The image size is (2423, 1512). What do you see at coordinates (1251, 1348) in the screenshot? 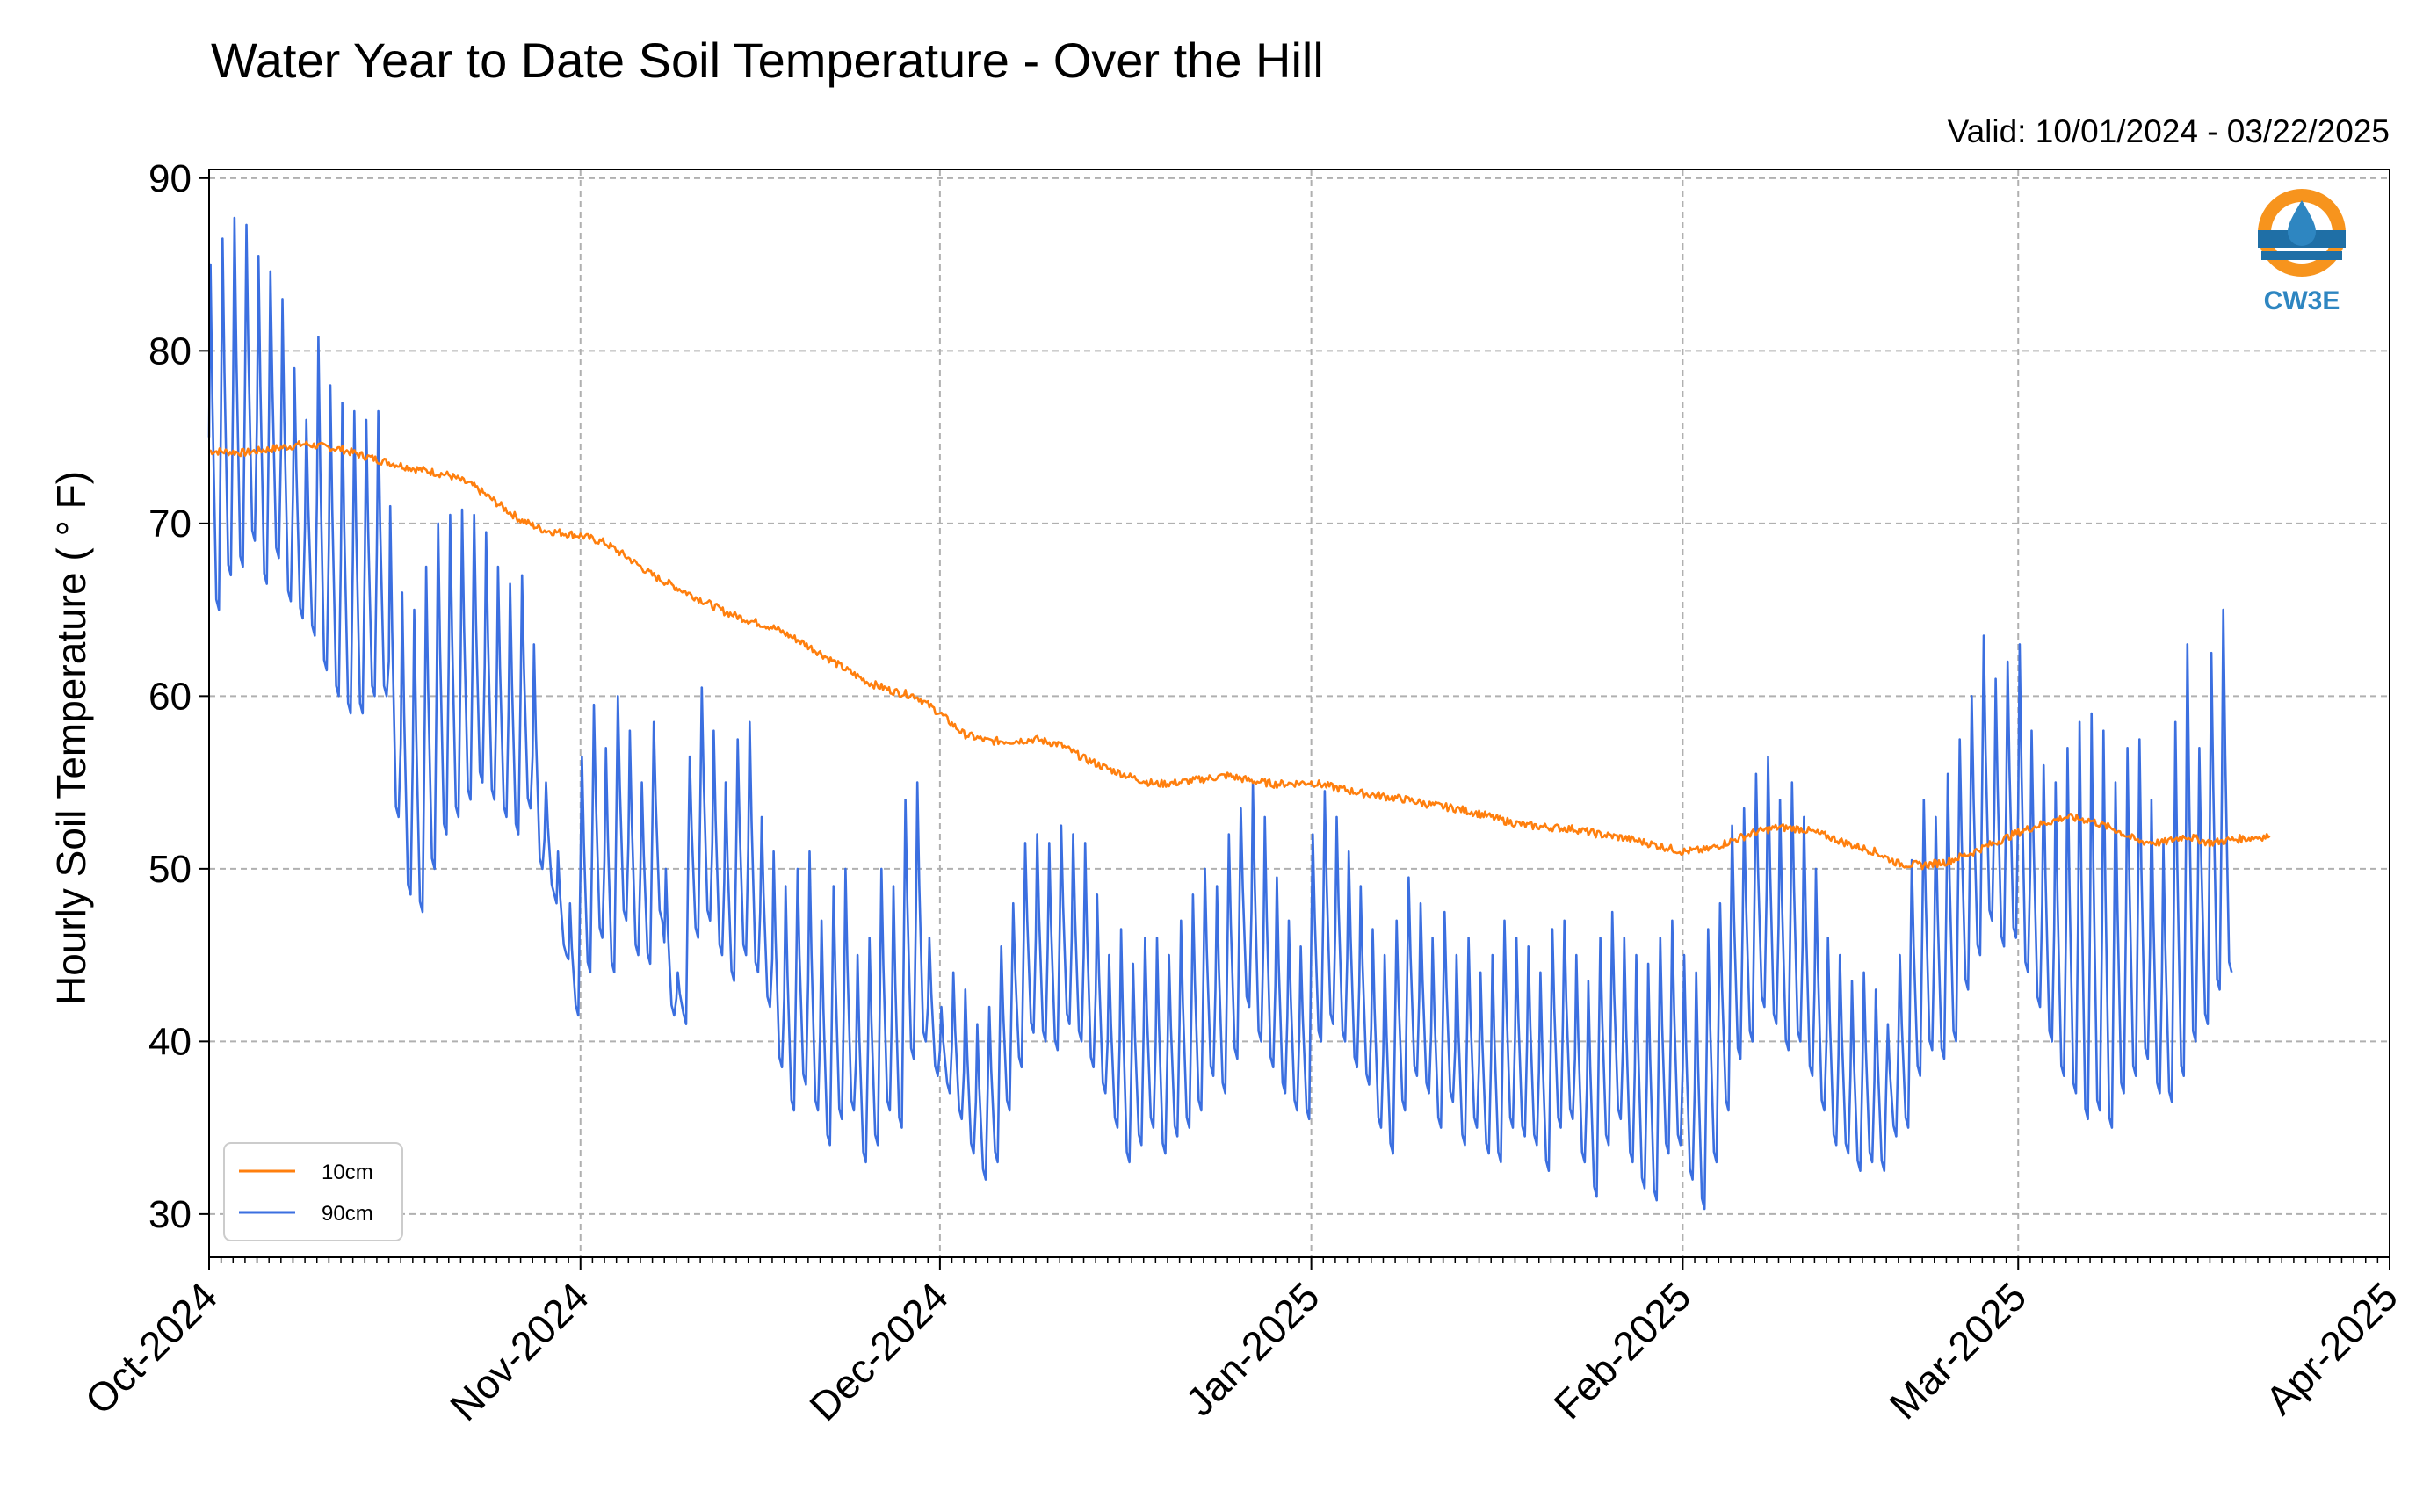
I see `x-tick-label: Jan-2025` at bounding box center [1251, 1348].